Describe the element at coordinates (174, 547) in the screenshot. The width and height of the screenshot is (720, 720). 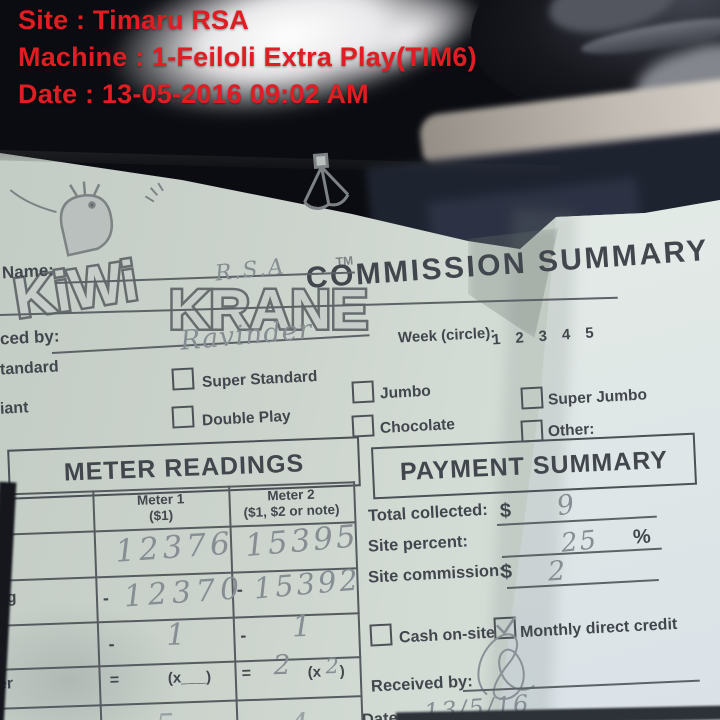
I see `current-reading-meter1: 12376` at that location.